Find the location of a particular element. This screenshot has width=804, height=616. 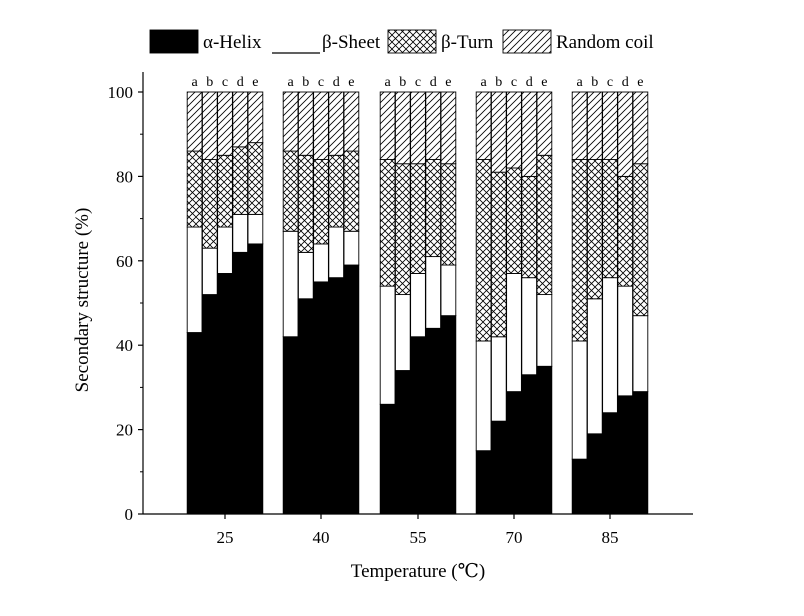

bar-segment-solid-black-25-e is located at coordinates (255, 379).